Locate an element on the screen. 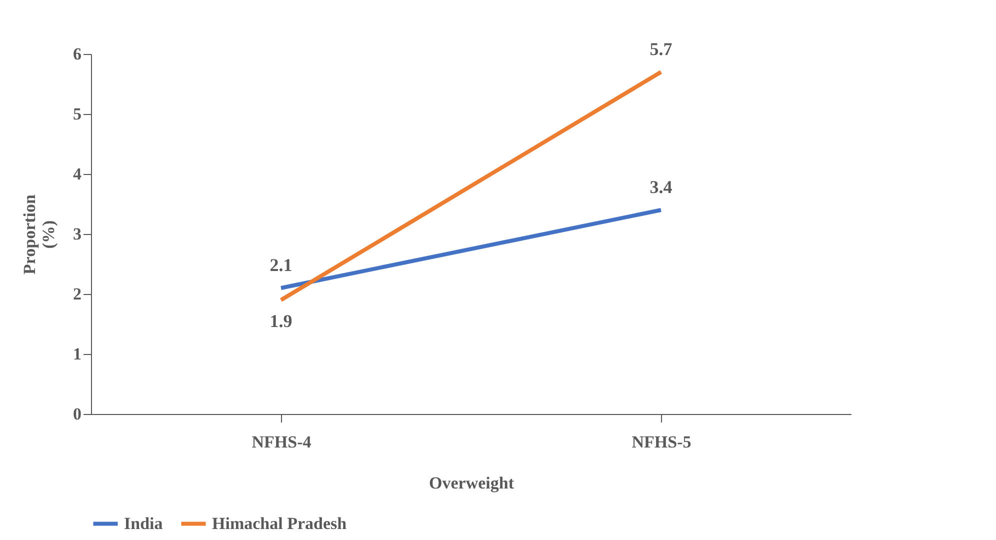 The height and width of the screenshot is (540, 996). y-tick-label: 2 is located at coordinates (77, 294).